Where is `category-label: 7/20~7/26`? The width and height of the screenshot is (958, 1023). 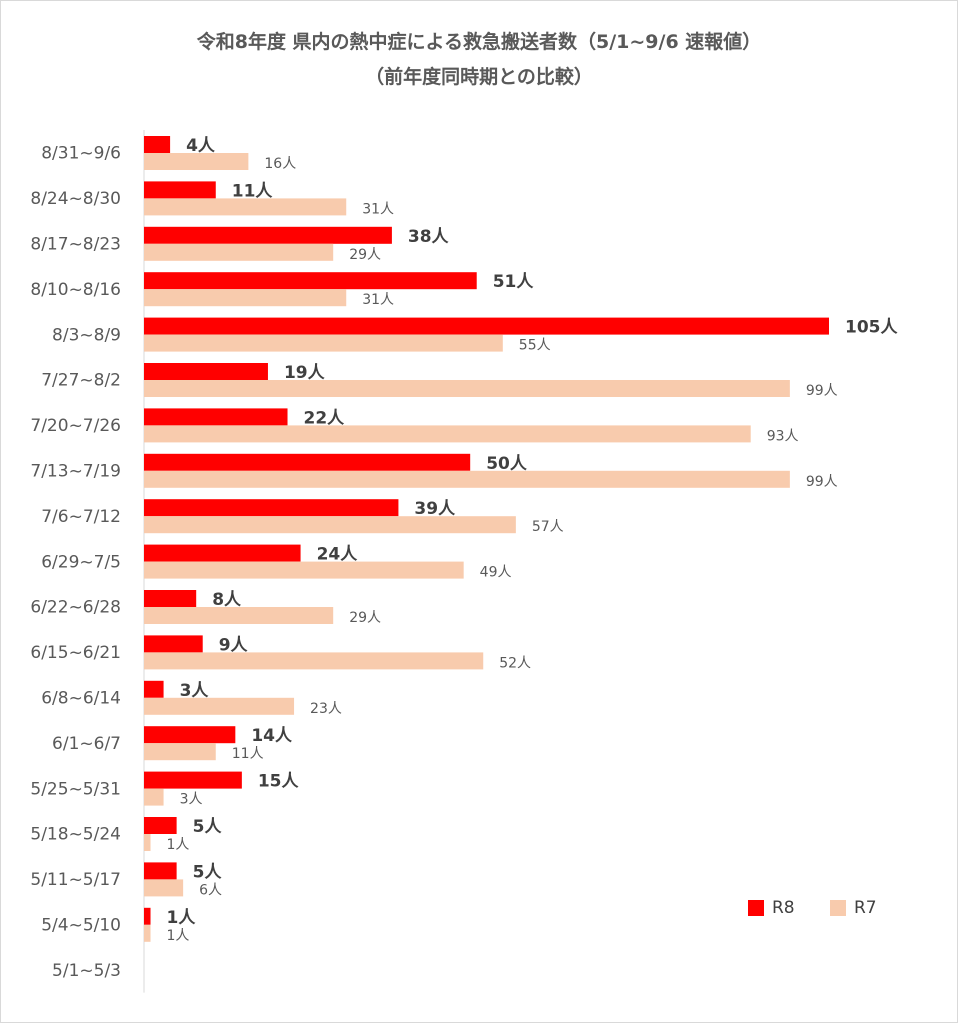 category-label: 7/20~7/26 is located at coordinates (75, 426).